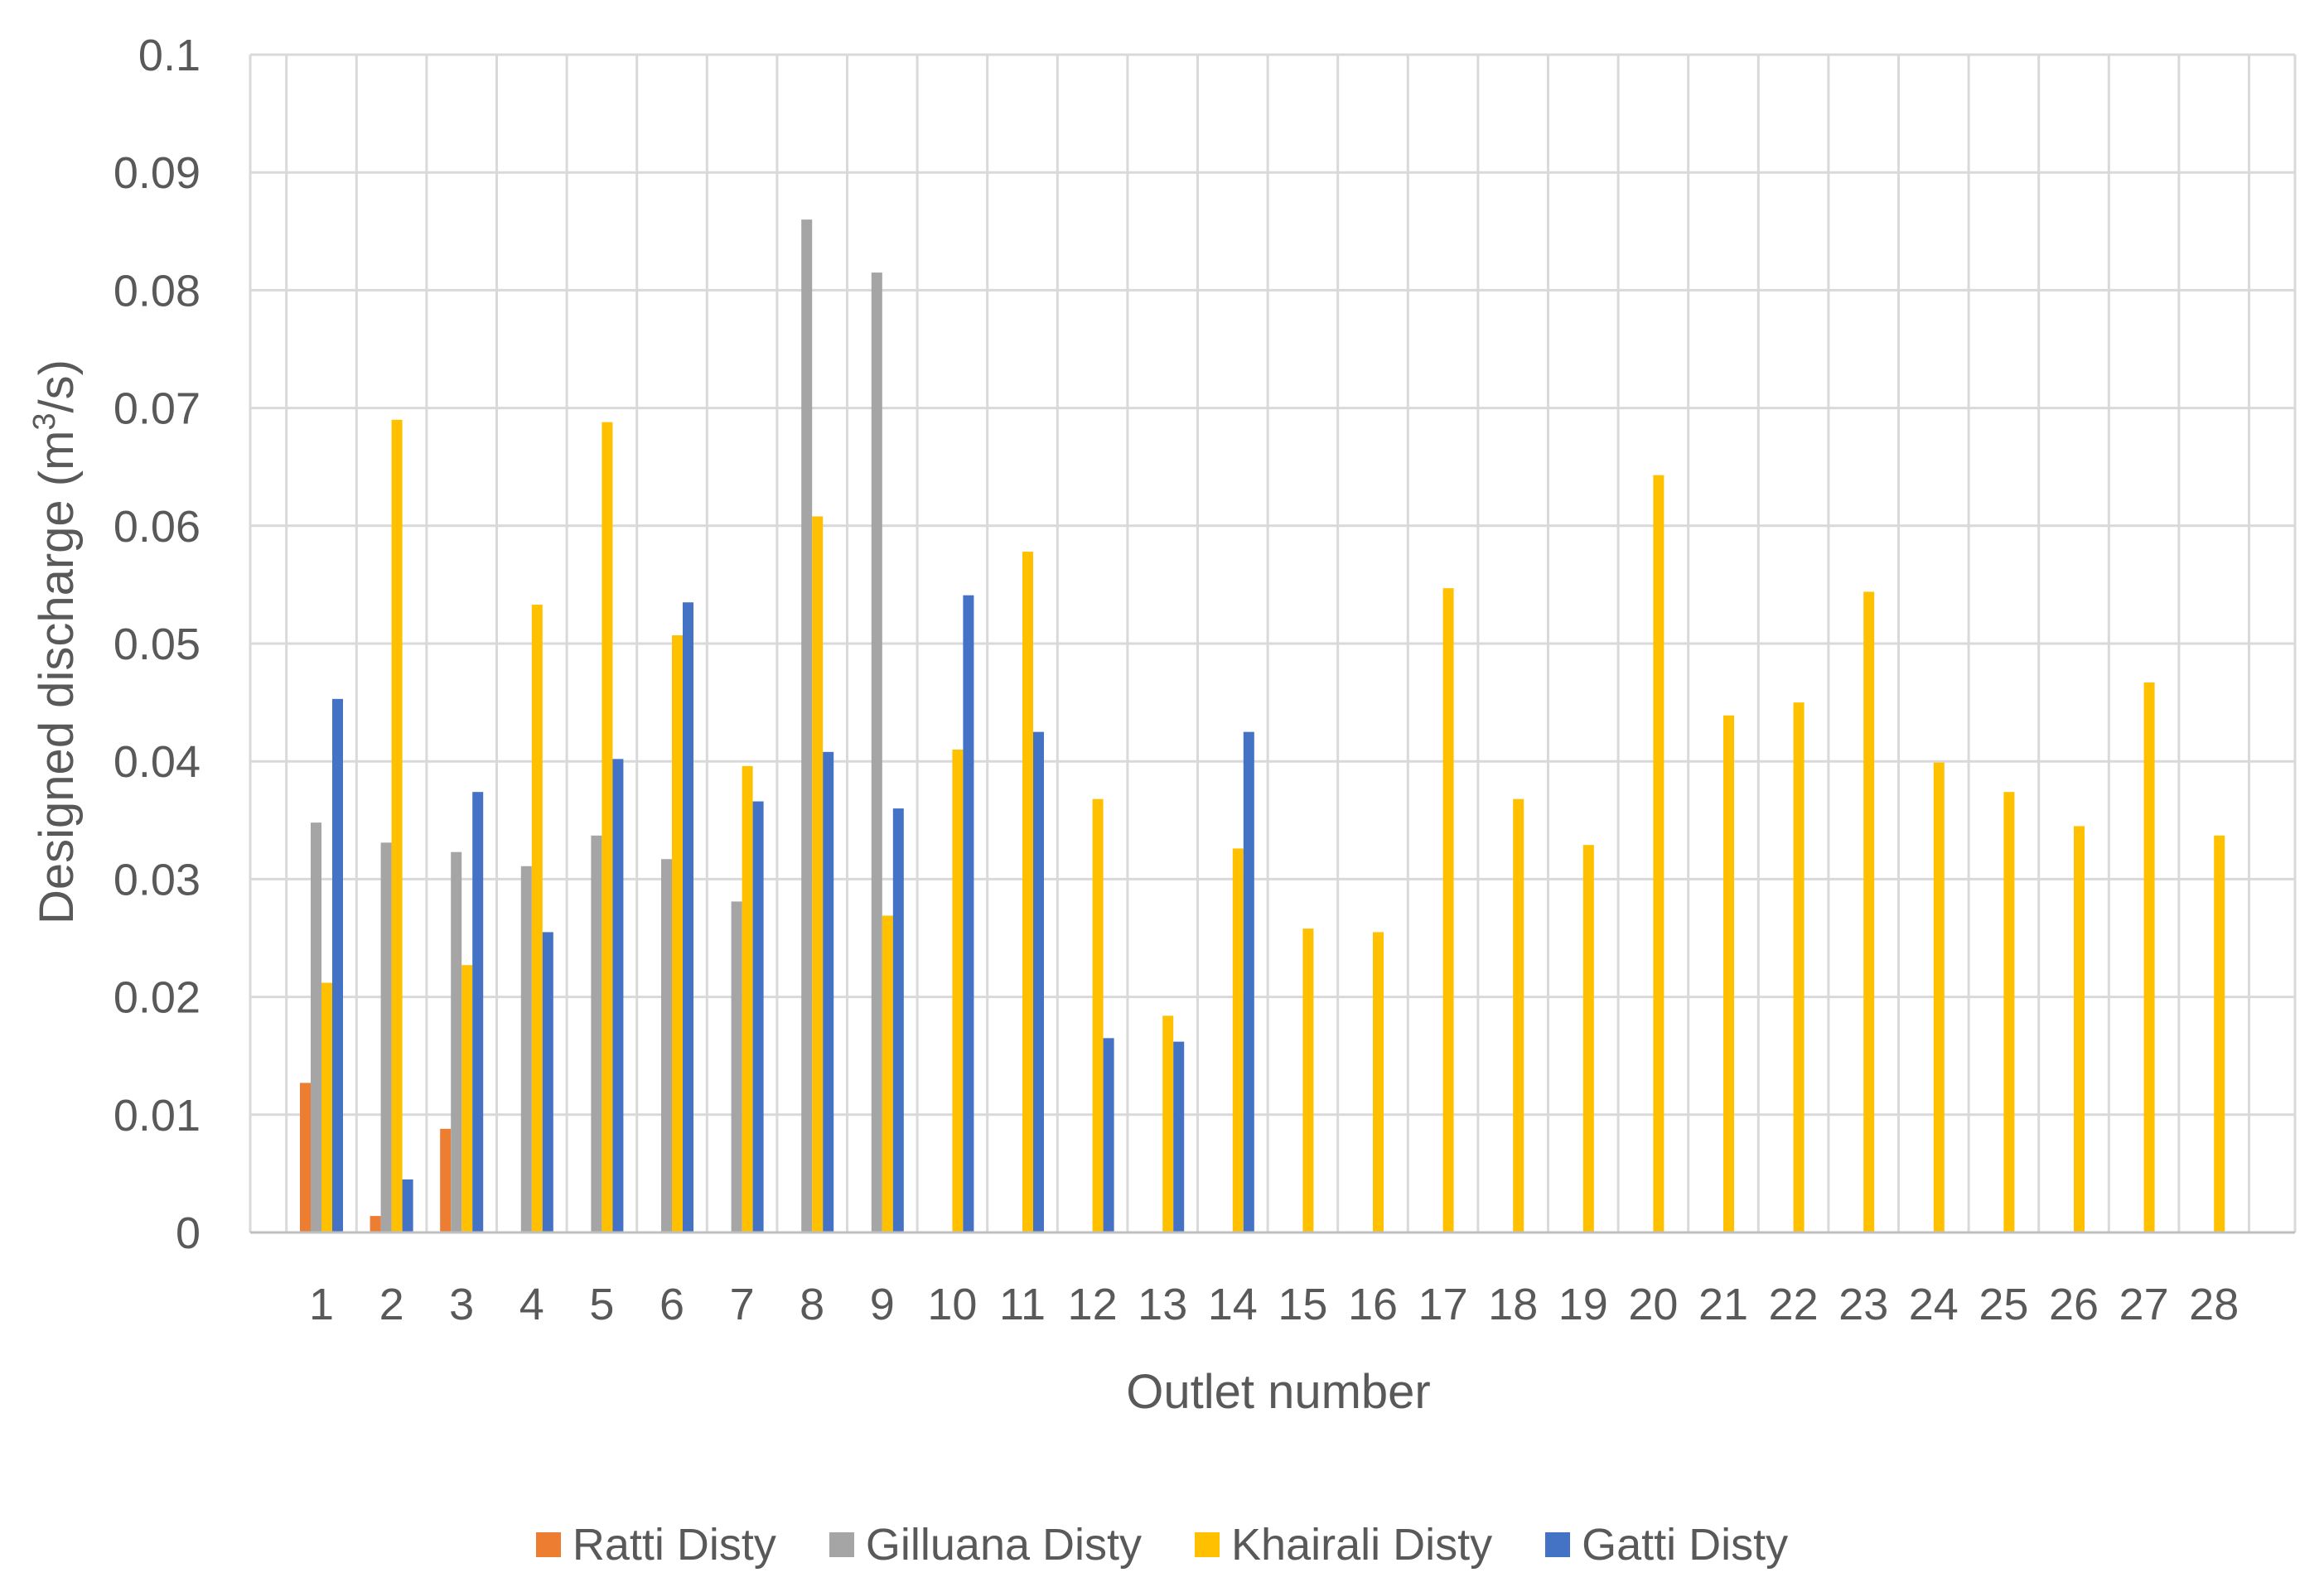 The height and width of the screenshot is (1582, 2324). What do you see at coordinates (1513, 1304) in the screenshot?
I see `x-tick-label: 18` at bounding box center [1513, 1304].